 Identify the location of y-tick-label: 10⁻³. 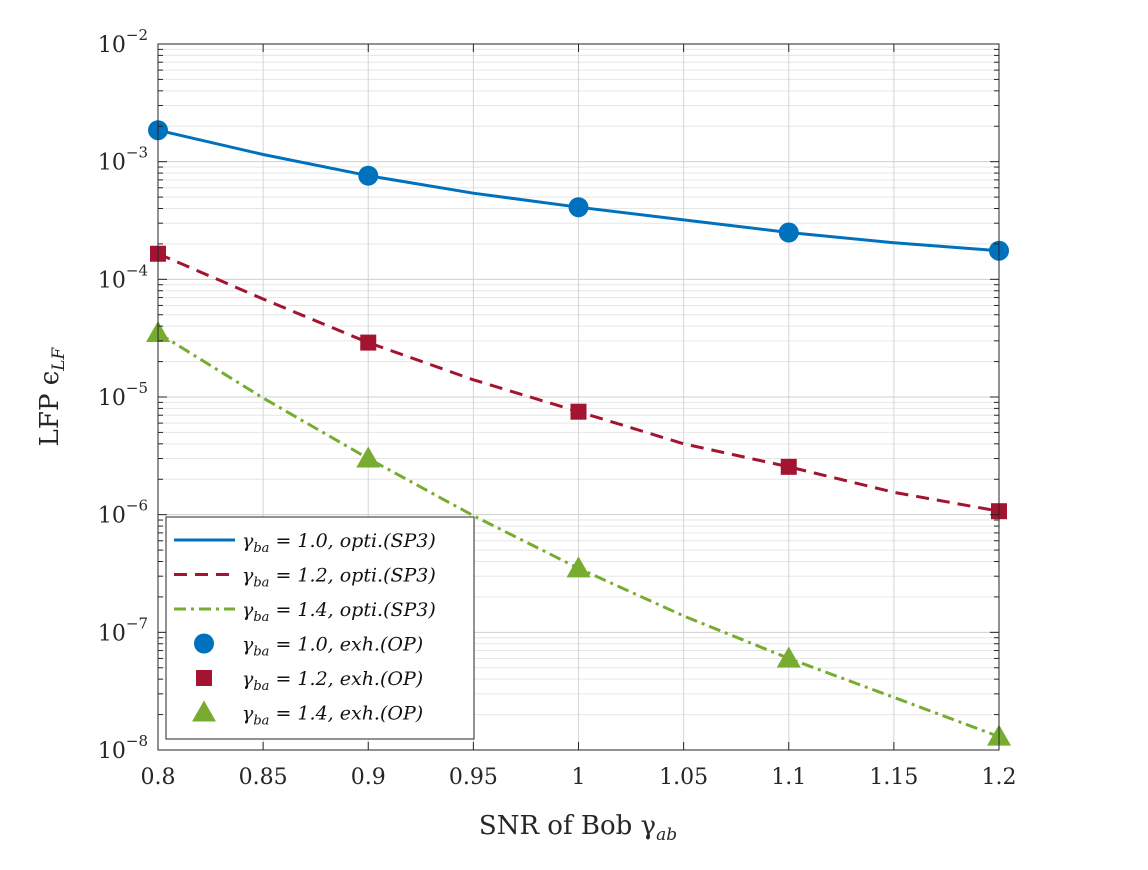
(123, 160).